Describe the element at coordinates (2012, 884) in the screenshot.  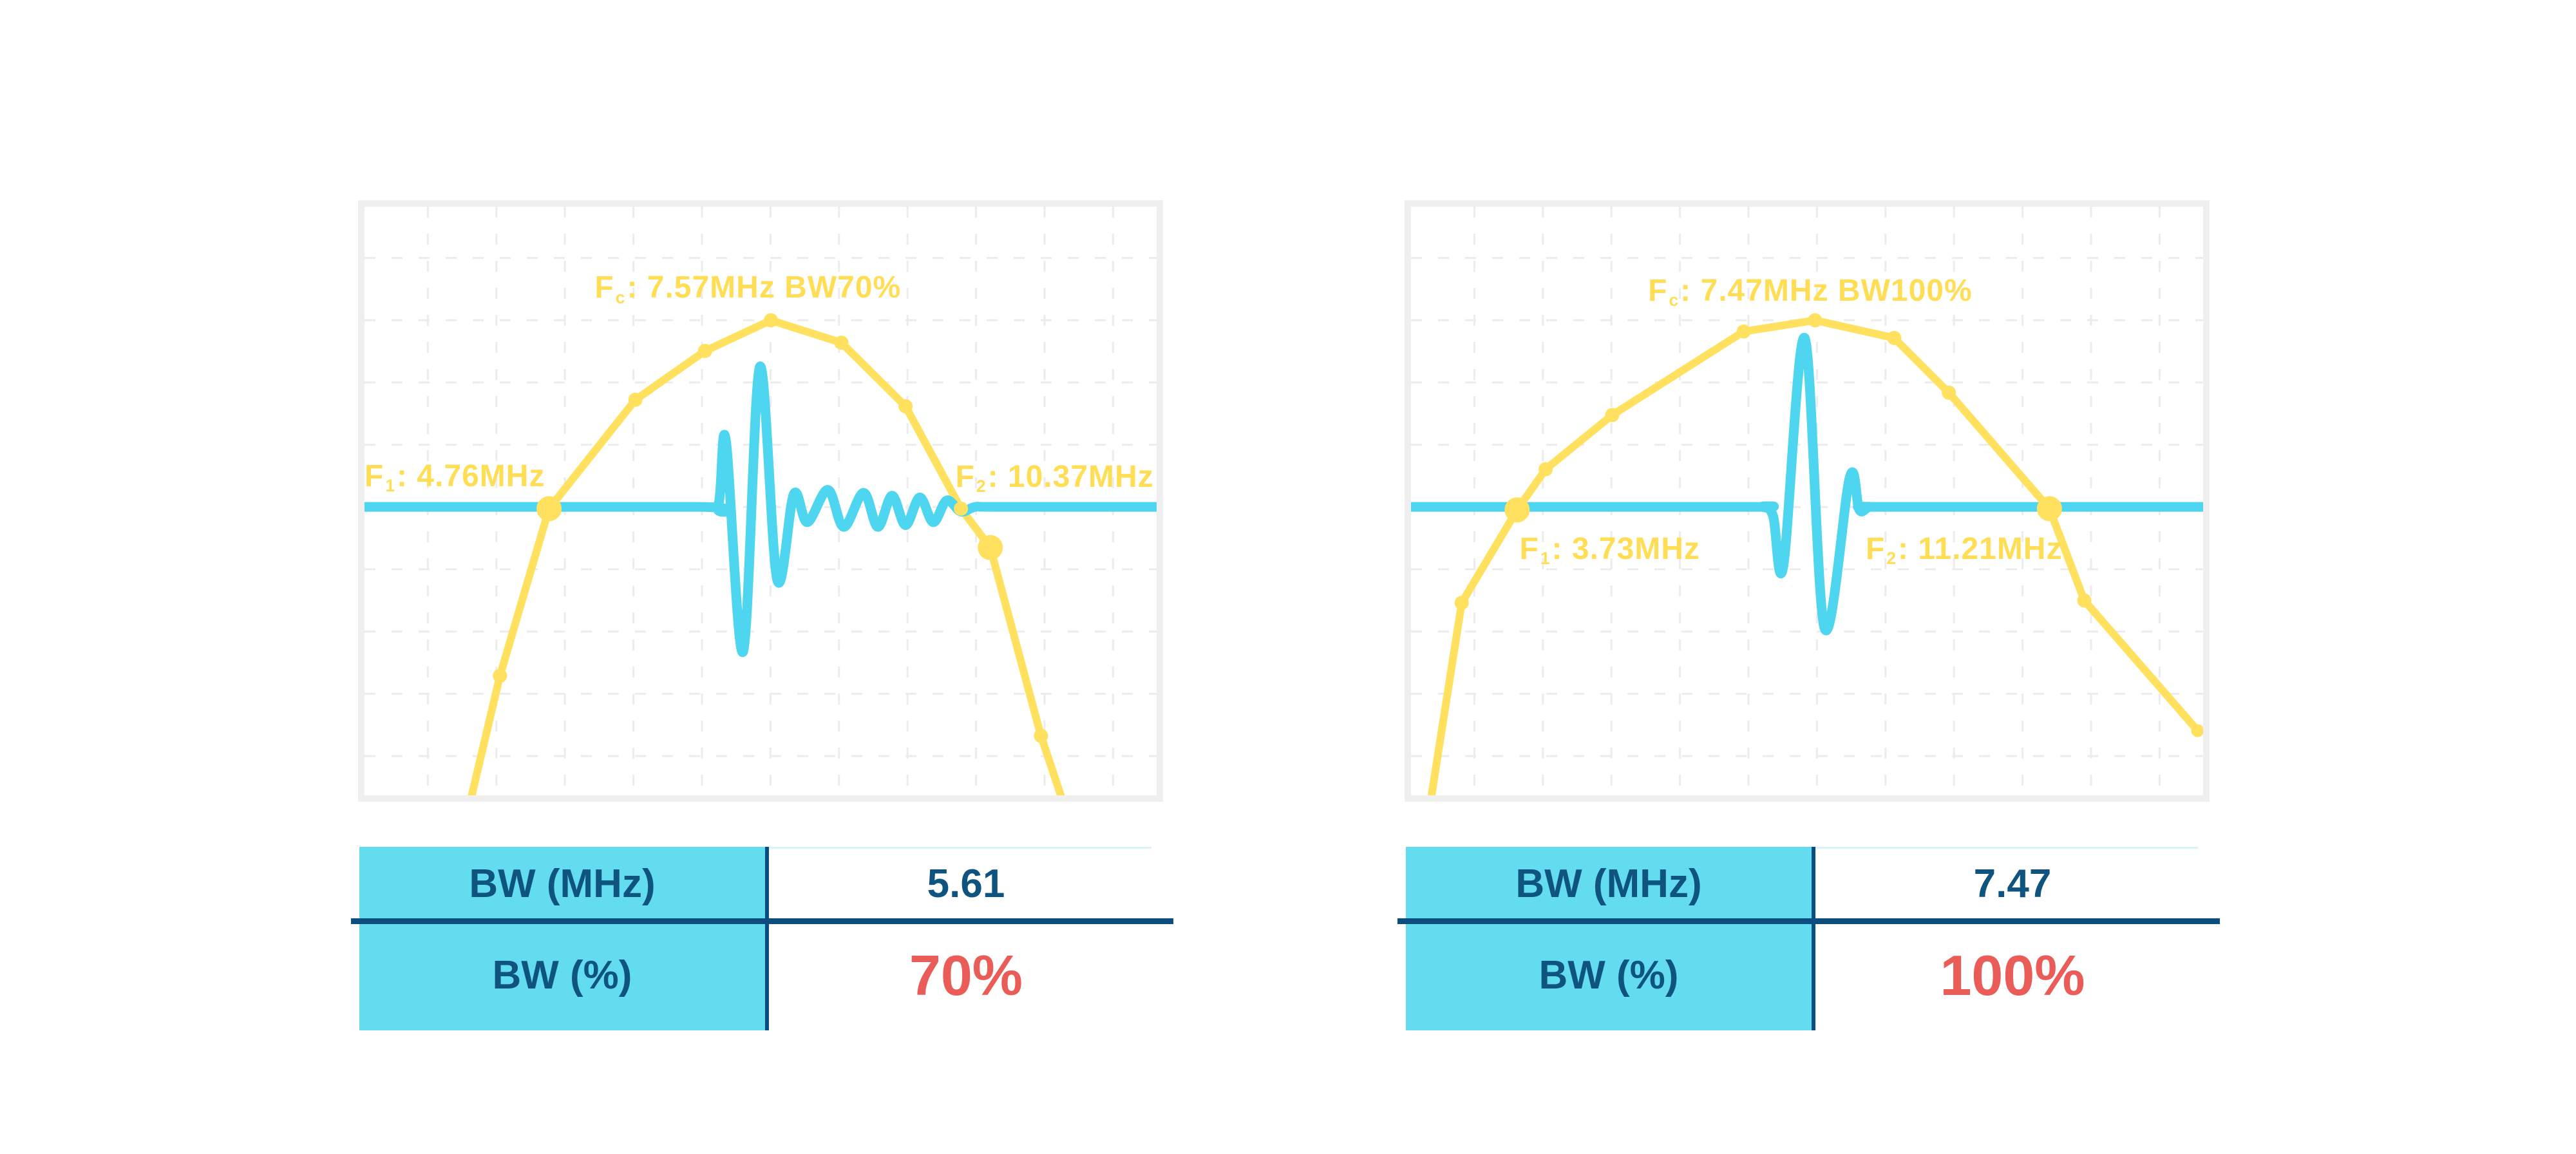
I see `table-value-bw-mhz: 7.47` at that location.